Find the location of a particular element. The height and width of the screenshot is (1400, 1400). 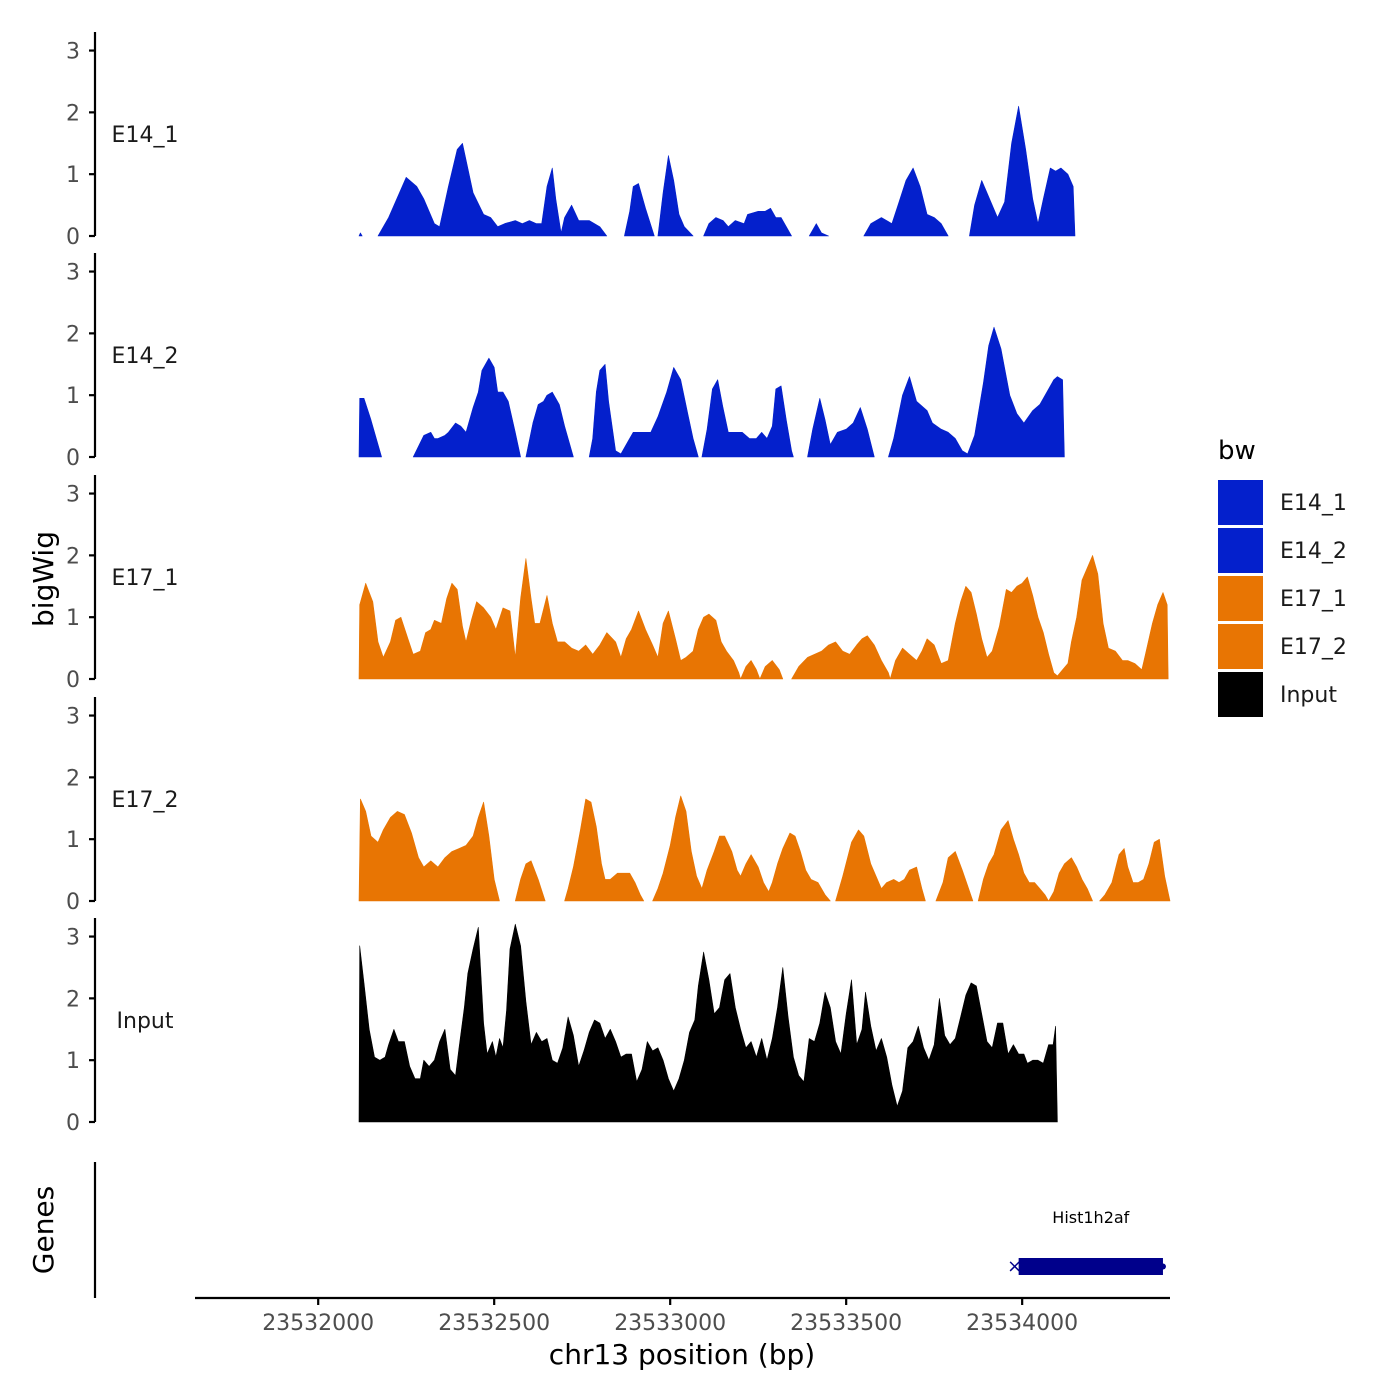

legend-label: E17_2 is located at coordinates (1313, 647).